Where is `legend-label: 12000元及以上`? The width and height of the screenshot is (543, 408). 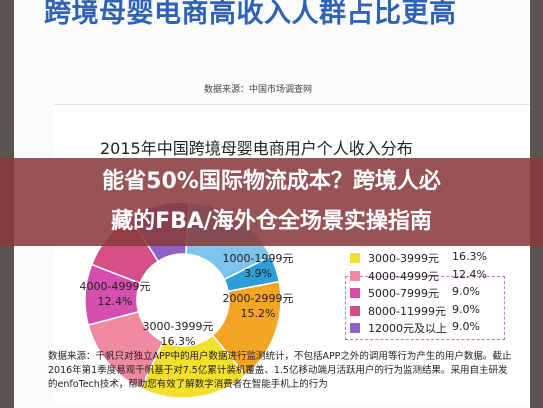 legend-label: 12000元及以上 is located at coordinates (407, 328).